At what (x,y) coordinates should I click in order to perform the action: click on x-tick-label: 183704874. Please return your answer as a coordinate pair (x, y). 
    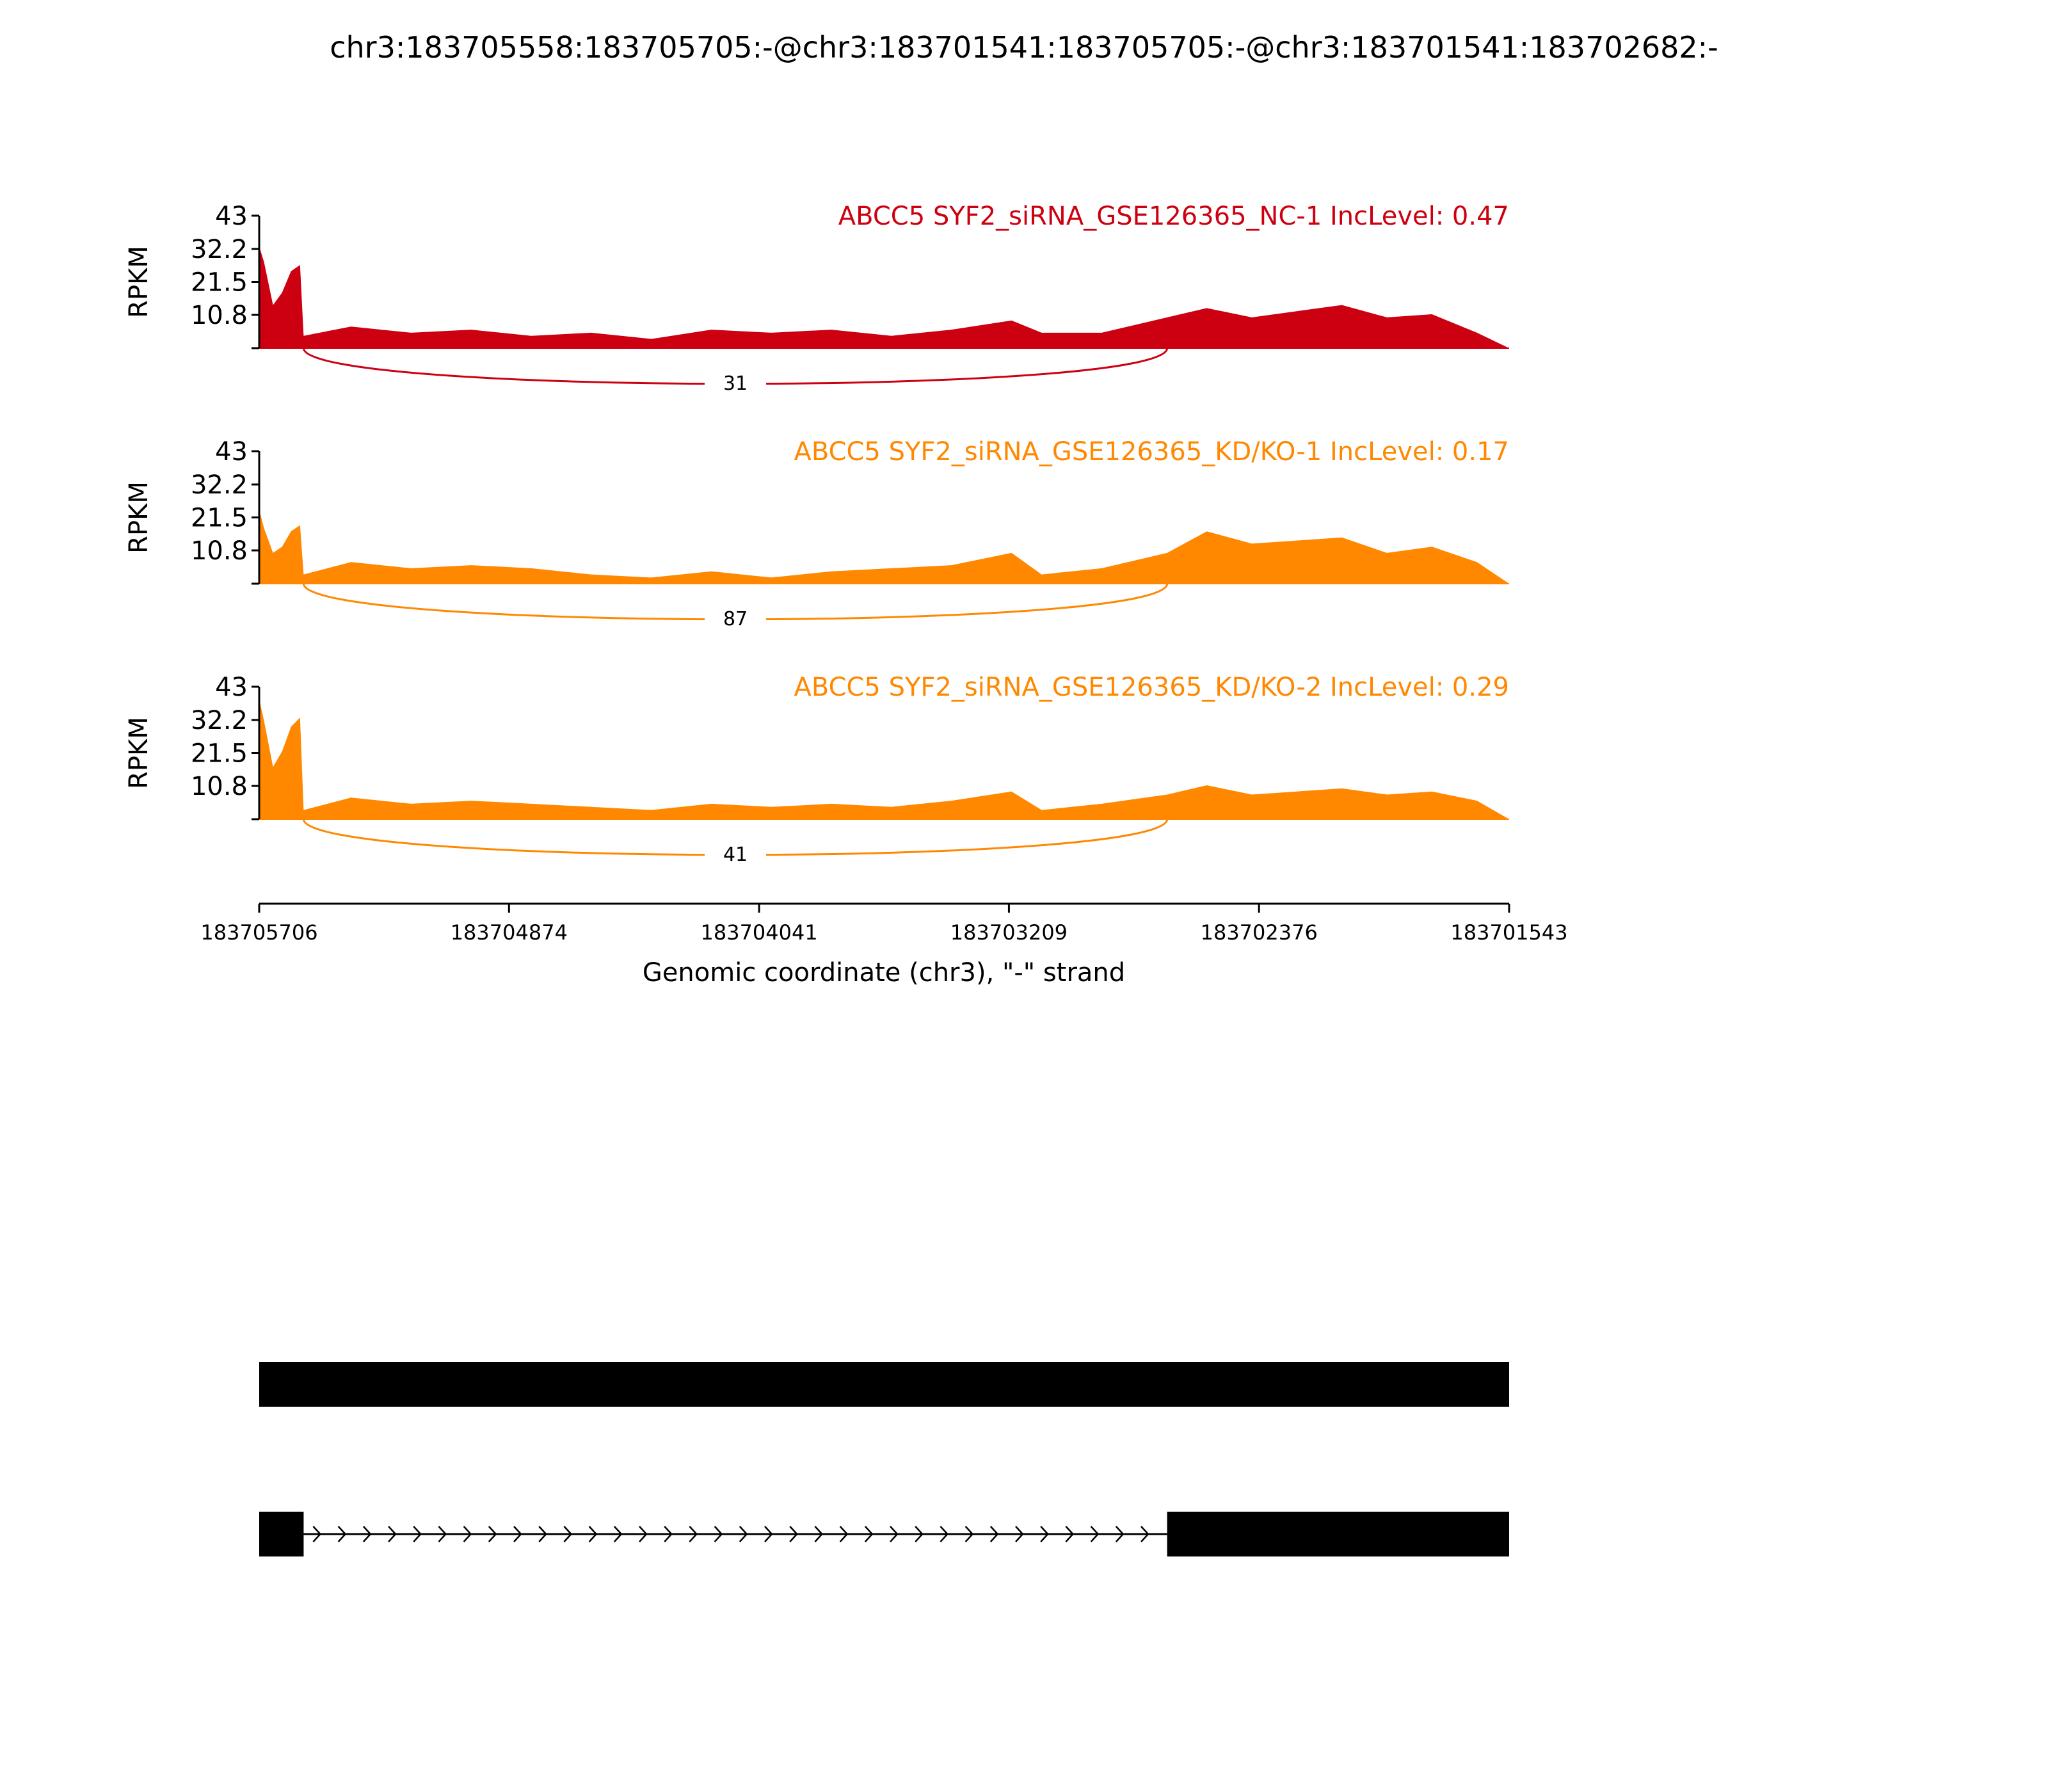
    Looking at the image, I should click on (509, 932).